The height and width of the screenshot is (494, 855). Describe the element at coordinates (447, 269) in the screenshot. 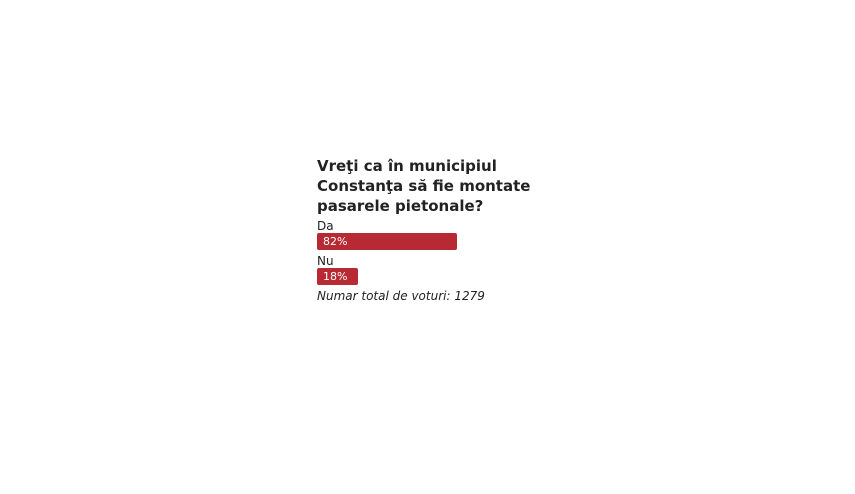

I see `poll-option: Nu 18%` at that location.